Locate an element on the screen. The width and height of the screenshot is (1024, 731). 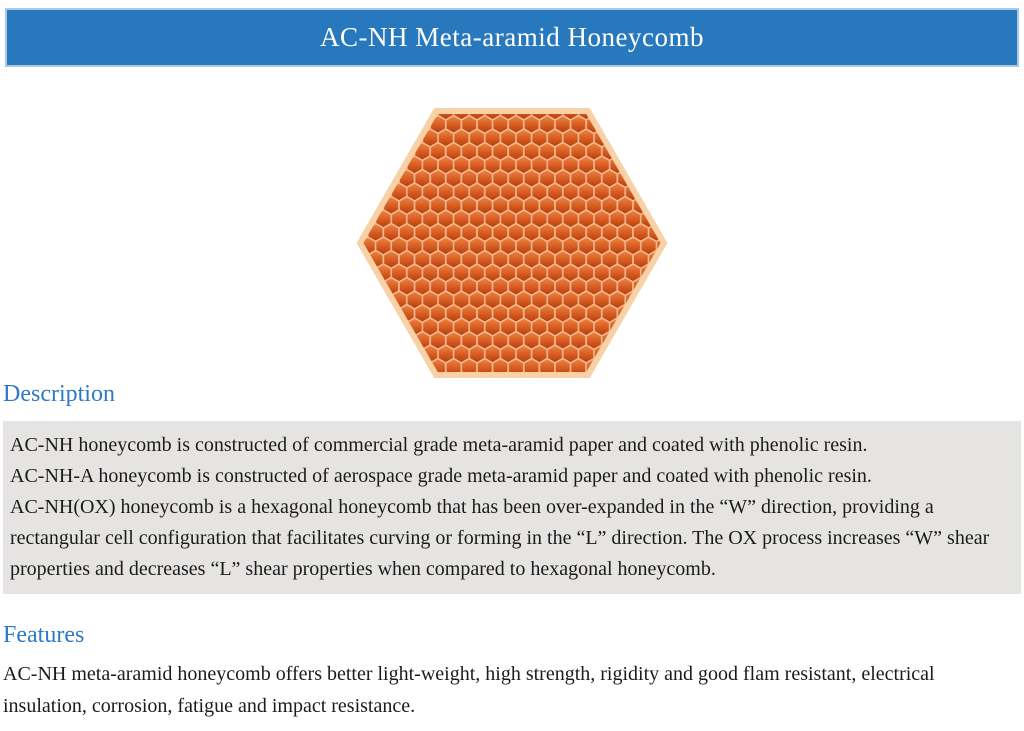
features-heading: Features is located at coordinates (44, 635).